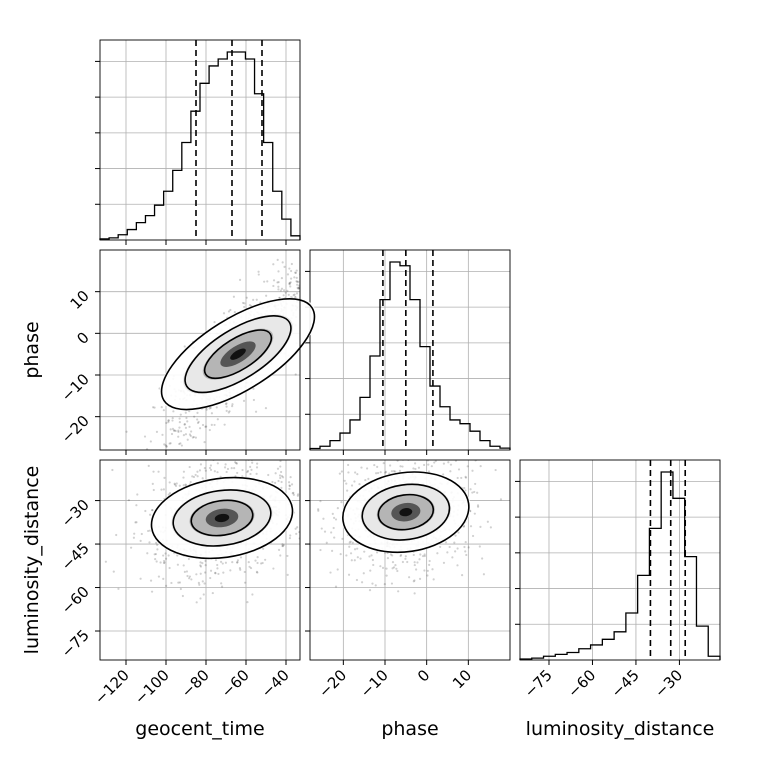 This screenshot has width=760, height=760. What do you see at coordinates (112, 687) in the screenshot?
I see `x-tick-label: −120` at bounding box center [112, 687].